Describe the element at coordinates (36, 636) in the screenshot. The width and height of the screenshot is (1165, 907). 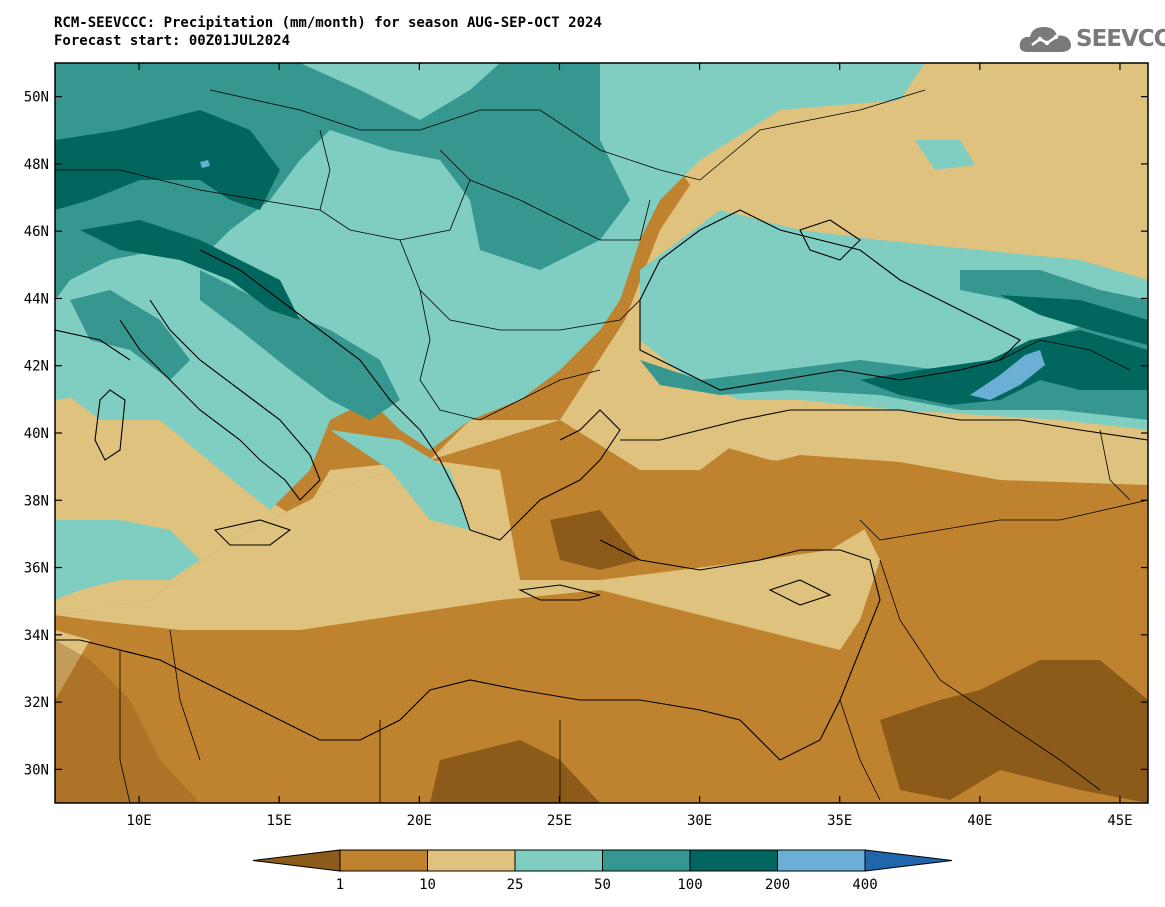
I see `lat-tick-label: 34N` at that location.